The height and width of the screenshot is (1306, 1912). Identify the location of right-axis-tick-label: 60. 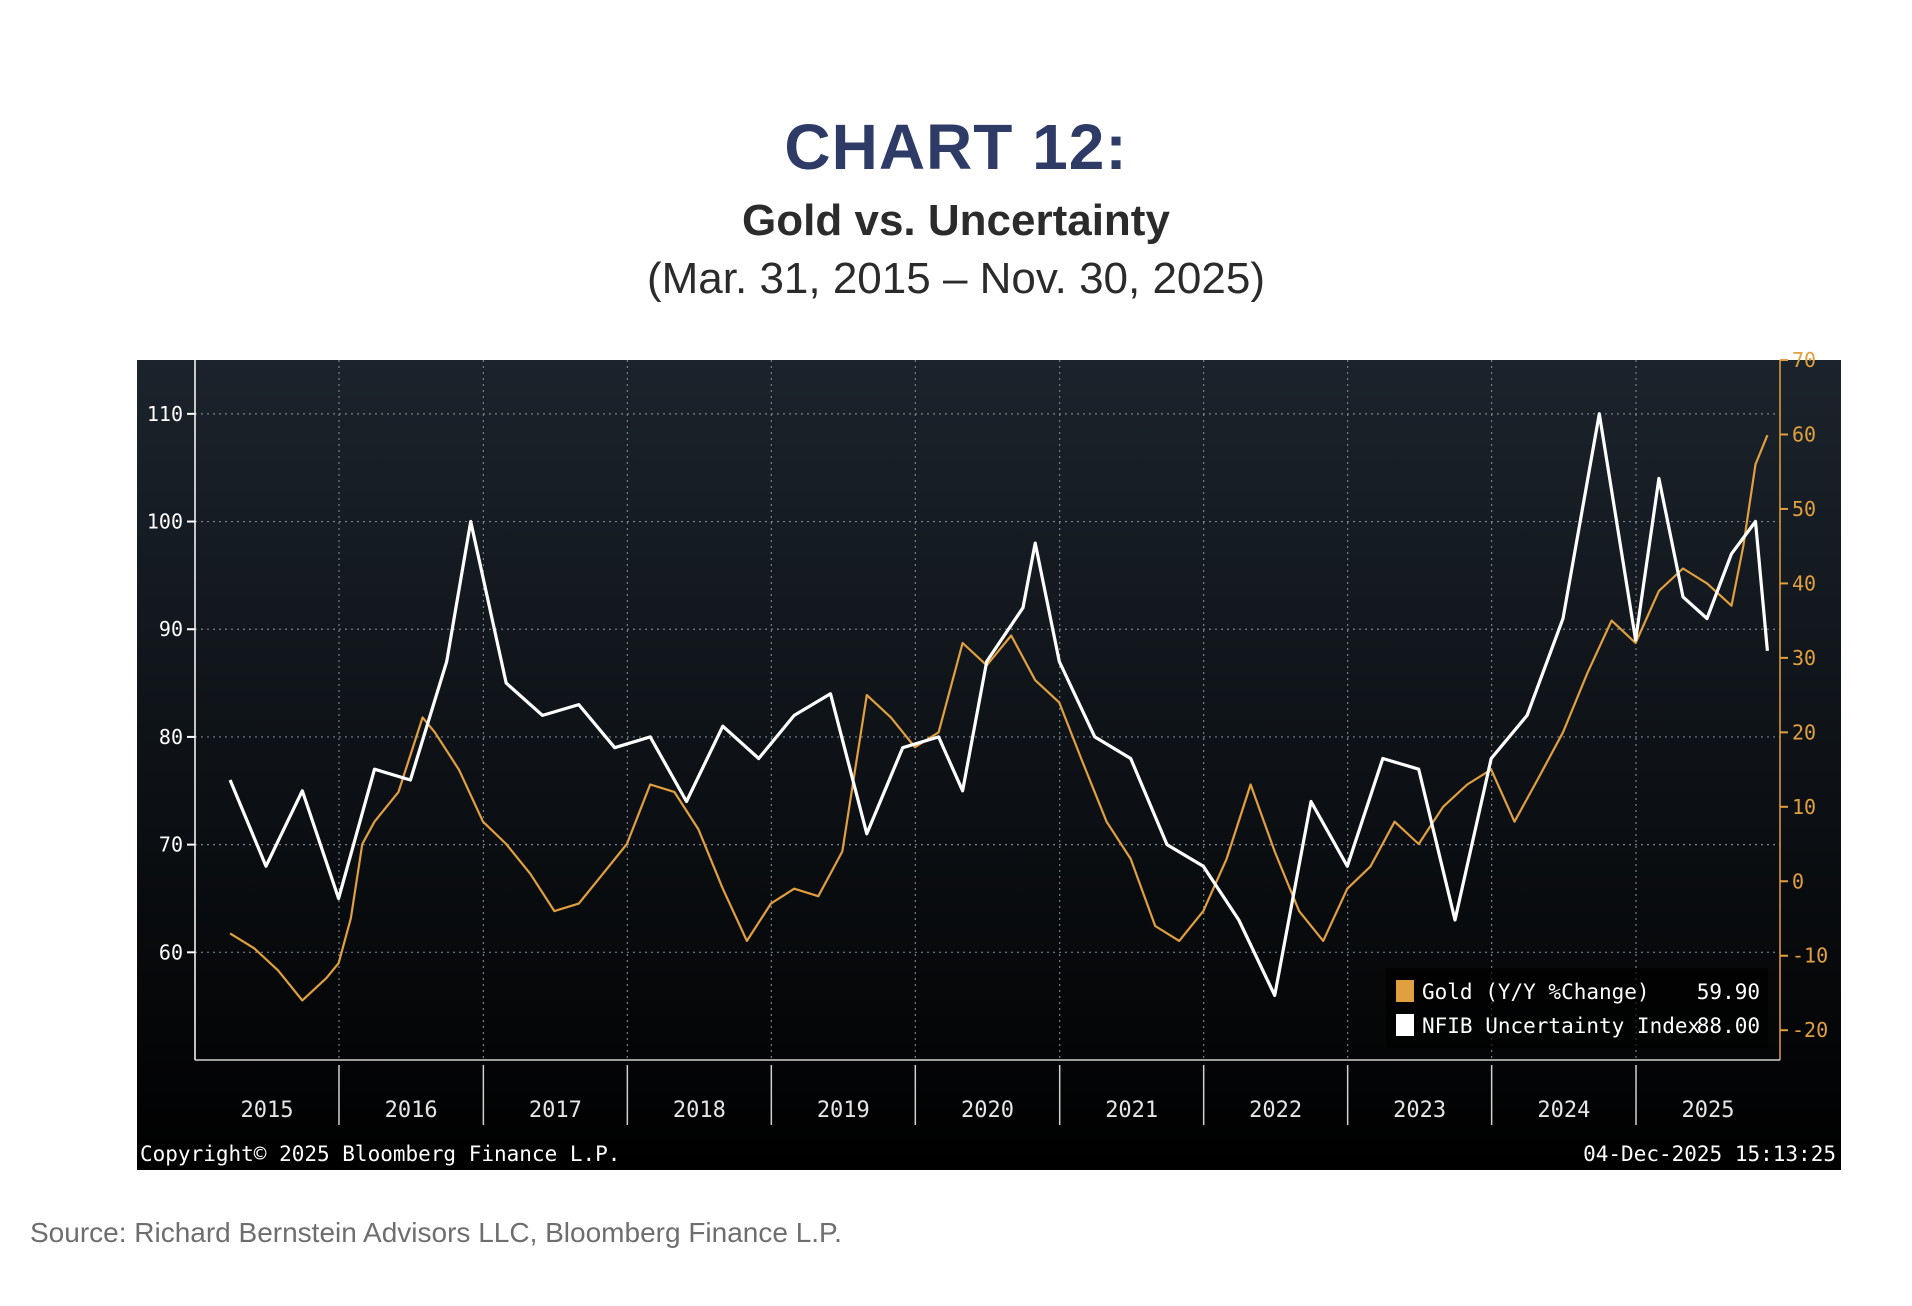
(1804, 434).